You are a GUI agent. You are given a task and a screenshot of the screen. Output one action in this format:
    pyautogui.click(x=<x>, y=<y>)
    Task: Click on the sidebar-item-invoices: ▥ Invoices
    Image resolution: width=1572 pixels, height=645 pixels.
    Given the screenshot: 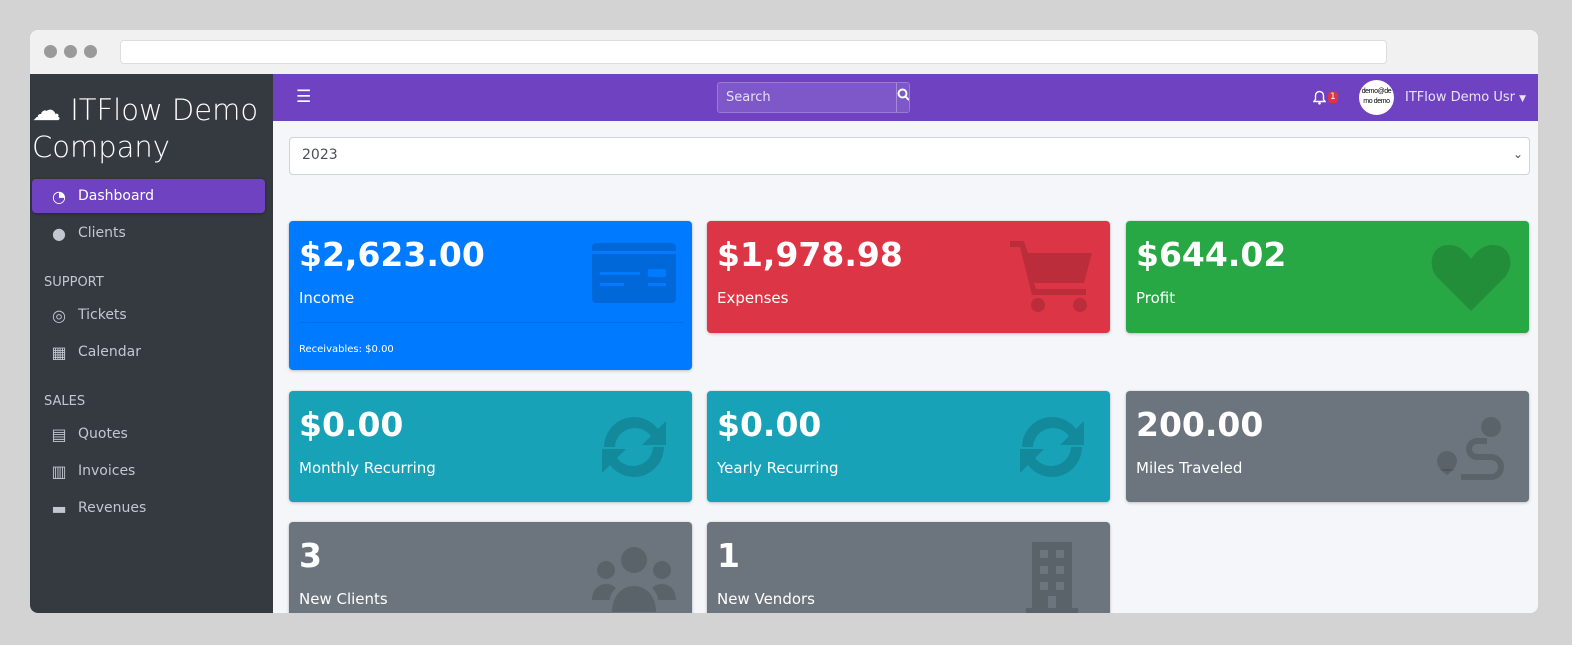 What is the action you would take?
    pyautogui.click(x=148, y=471)
    